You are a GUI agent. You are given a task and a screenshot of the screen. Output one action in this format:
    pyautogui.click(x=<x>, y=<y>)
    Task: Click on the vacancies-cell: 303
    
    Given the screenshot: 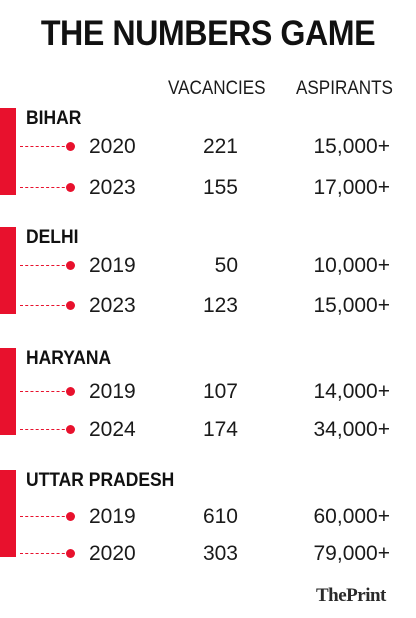 What is the action you would take?
    pyautogui.click(x=220, y=553)
    